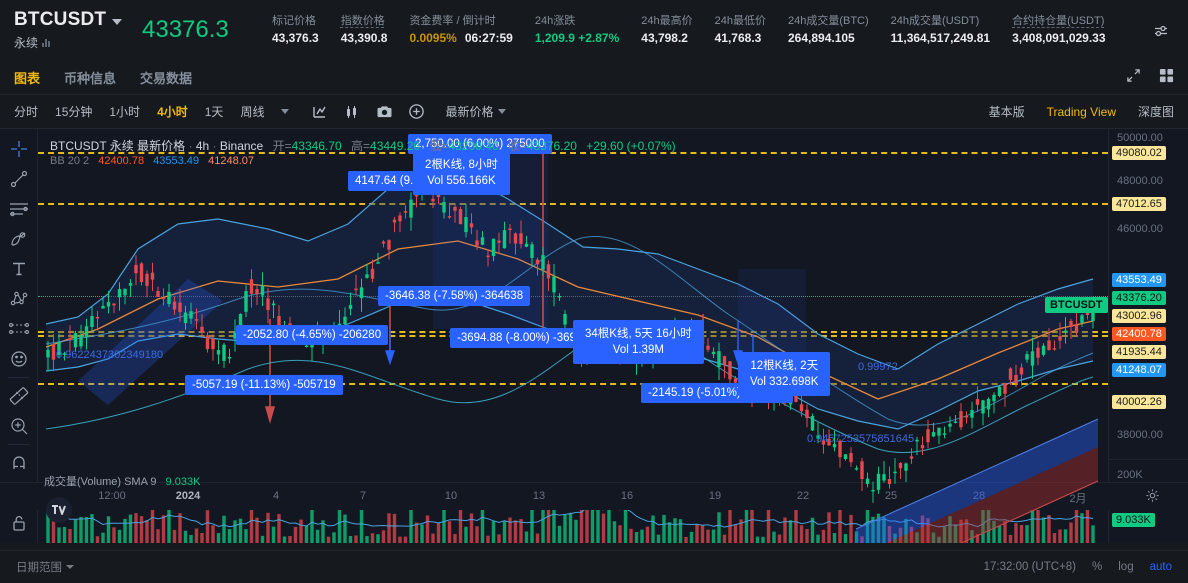 This screenshot has width=1188, height=583. Describe the element at coordinates (364, 38) in the screenshot. I see `stat-value: 43,390.8` at that location.